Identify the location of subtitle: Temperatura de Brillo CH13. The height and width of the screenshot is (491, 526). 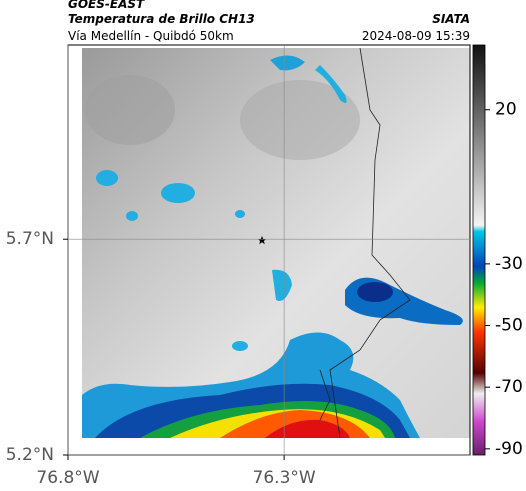
(161, 19).